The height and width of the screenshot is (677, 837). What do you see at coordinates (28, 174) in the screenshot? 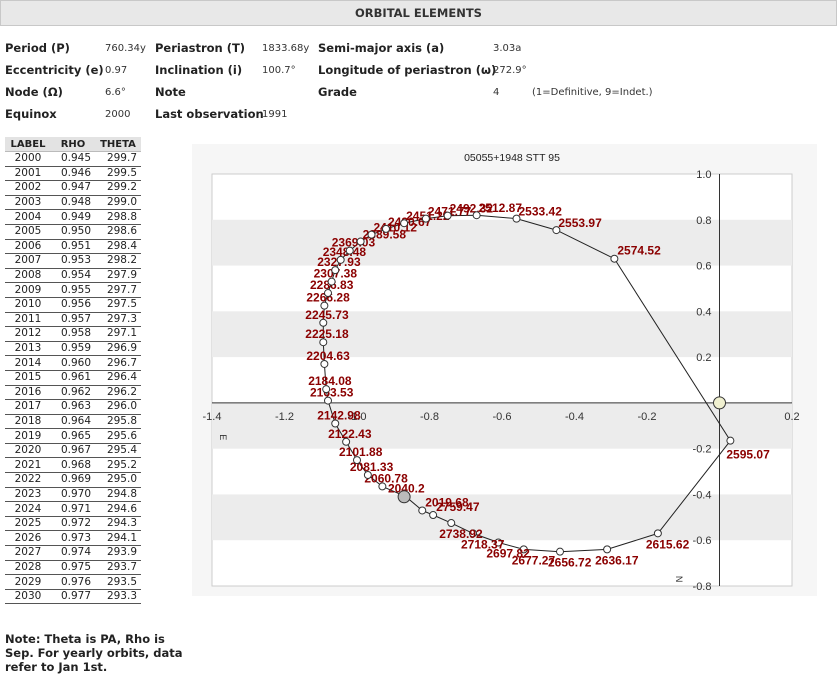
I see `label-cell: 2001` at bounding box center [28, 174].